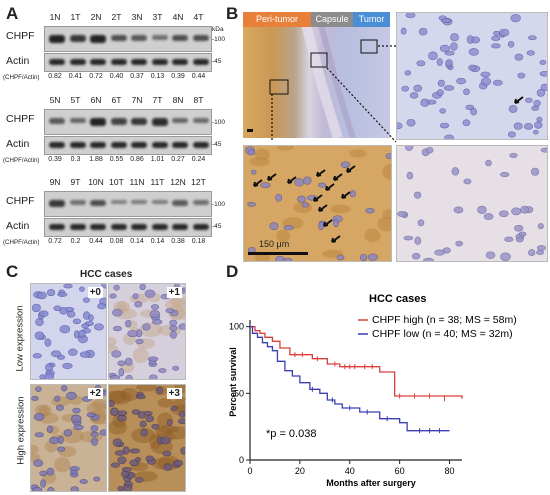  What do you see at coordinates (116, 159) in the screenshot?
I see `ratio-value: 0.55` at bounding box center [116, 159].